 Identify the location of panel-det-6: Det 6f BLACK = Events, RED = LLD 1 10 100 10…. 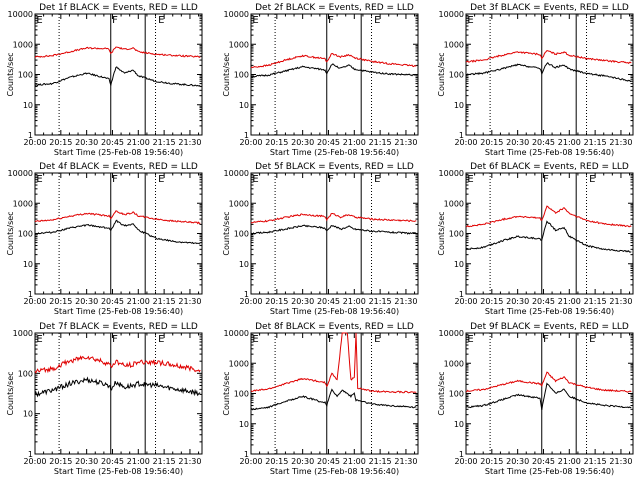
(535, 239).